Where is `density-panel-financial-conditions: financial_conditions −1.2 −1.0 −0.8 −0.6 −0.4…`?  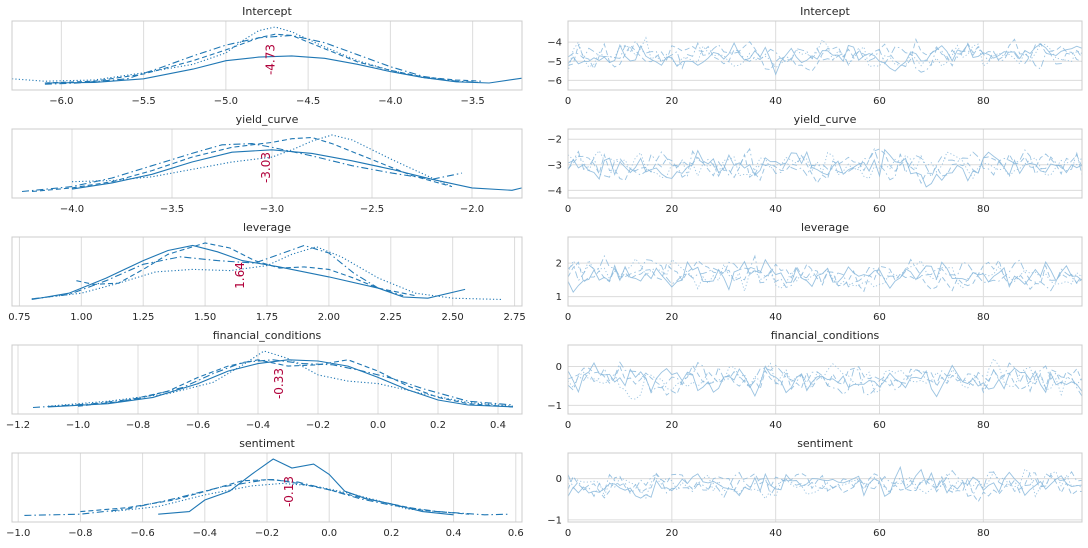
density-panel-financial-conditions: financial_conditions −1.2 −1.0 −0.8 −0.6 −0.4… is located at coordinates (264, 380).